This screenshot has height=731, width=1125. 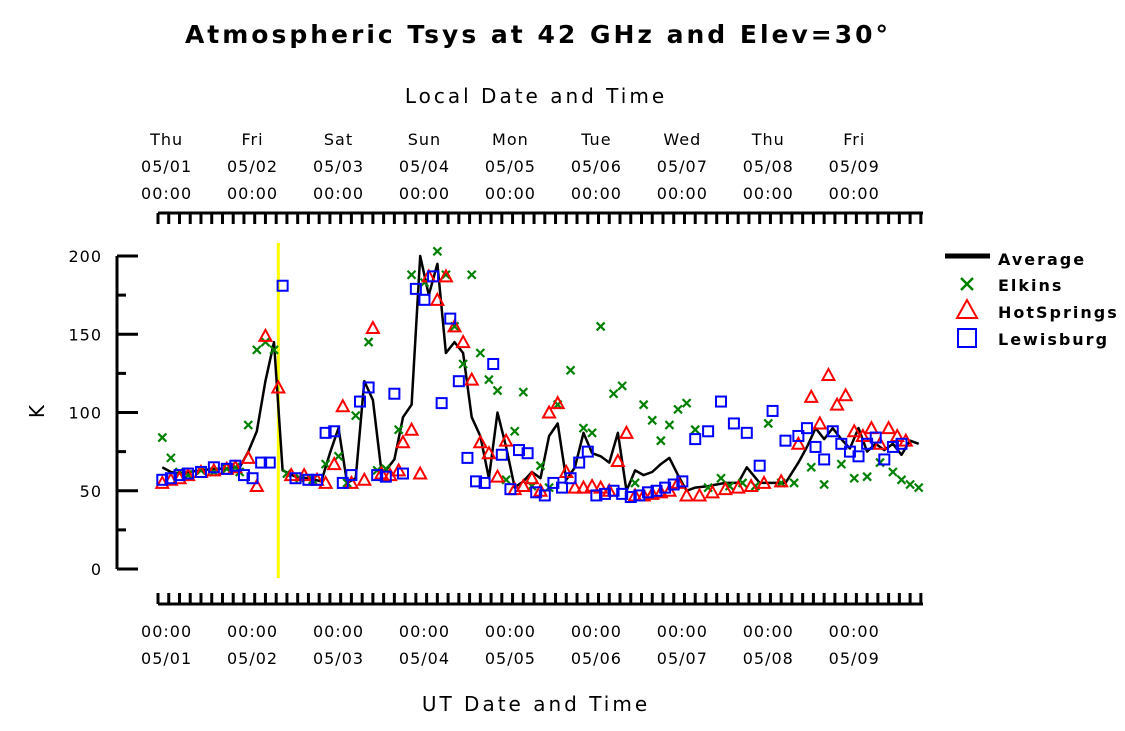 I want to click on top-tick-date: 05/03, so click(x=338, y=166).